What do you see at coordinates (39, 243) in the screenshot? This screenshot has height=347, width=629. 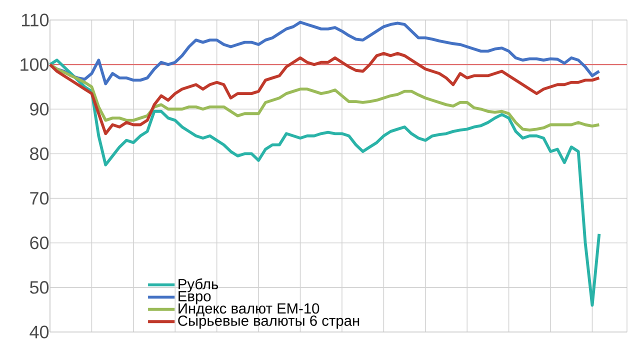 I see `y-tick-label: 60` at bounding box center [39, 243].